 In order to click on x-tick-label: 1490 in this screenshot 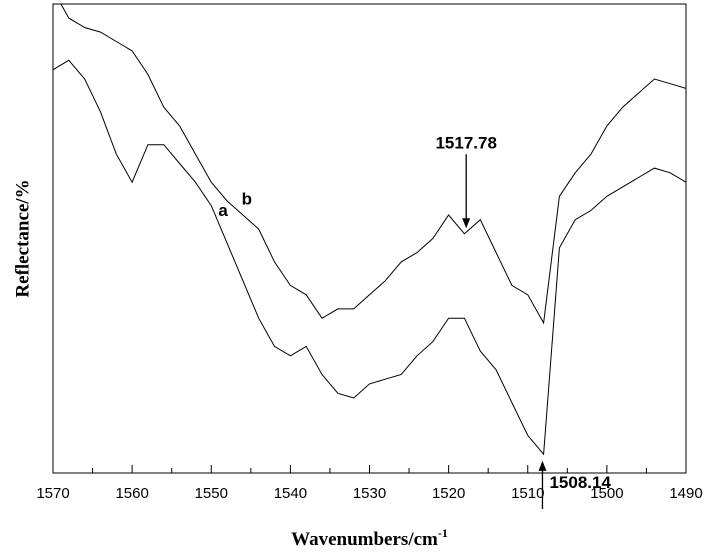, I will do `click(685, 493)`.